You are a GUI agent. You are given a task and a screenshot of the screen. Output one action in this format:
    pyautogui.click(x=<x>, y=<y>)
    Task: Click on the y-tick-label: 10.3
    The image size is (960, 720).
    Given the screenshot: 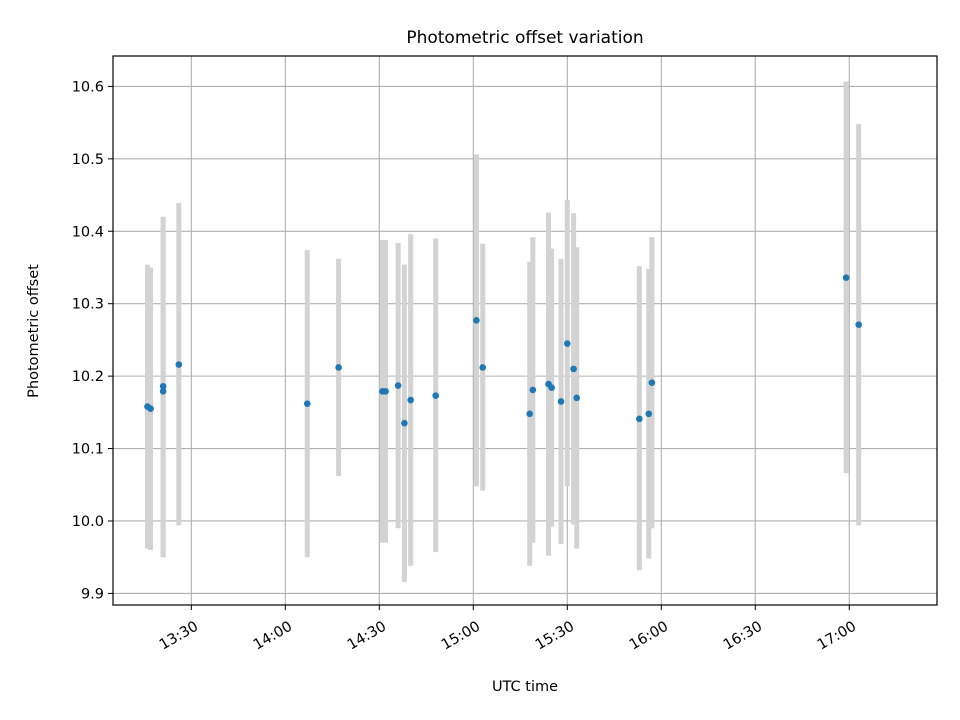 What is the action you would take?
    pyautogui.click(x=88, y=305)
    